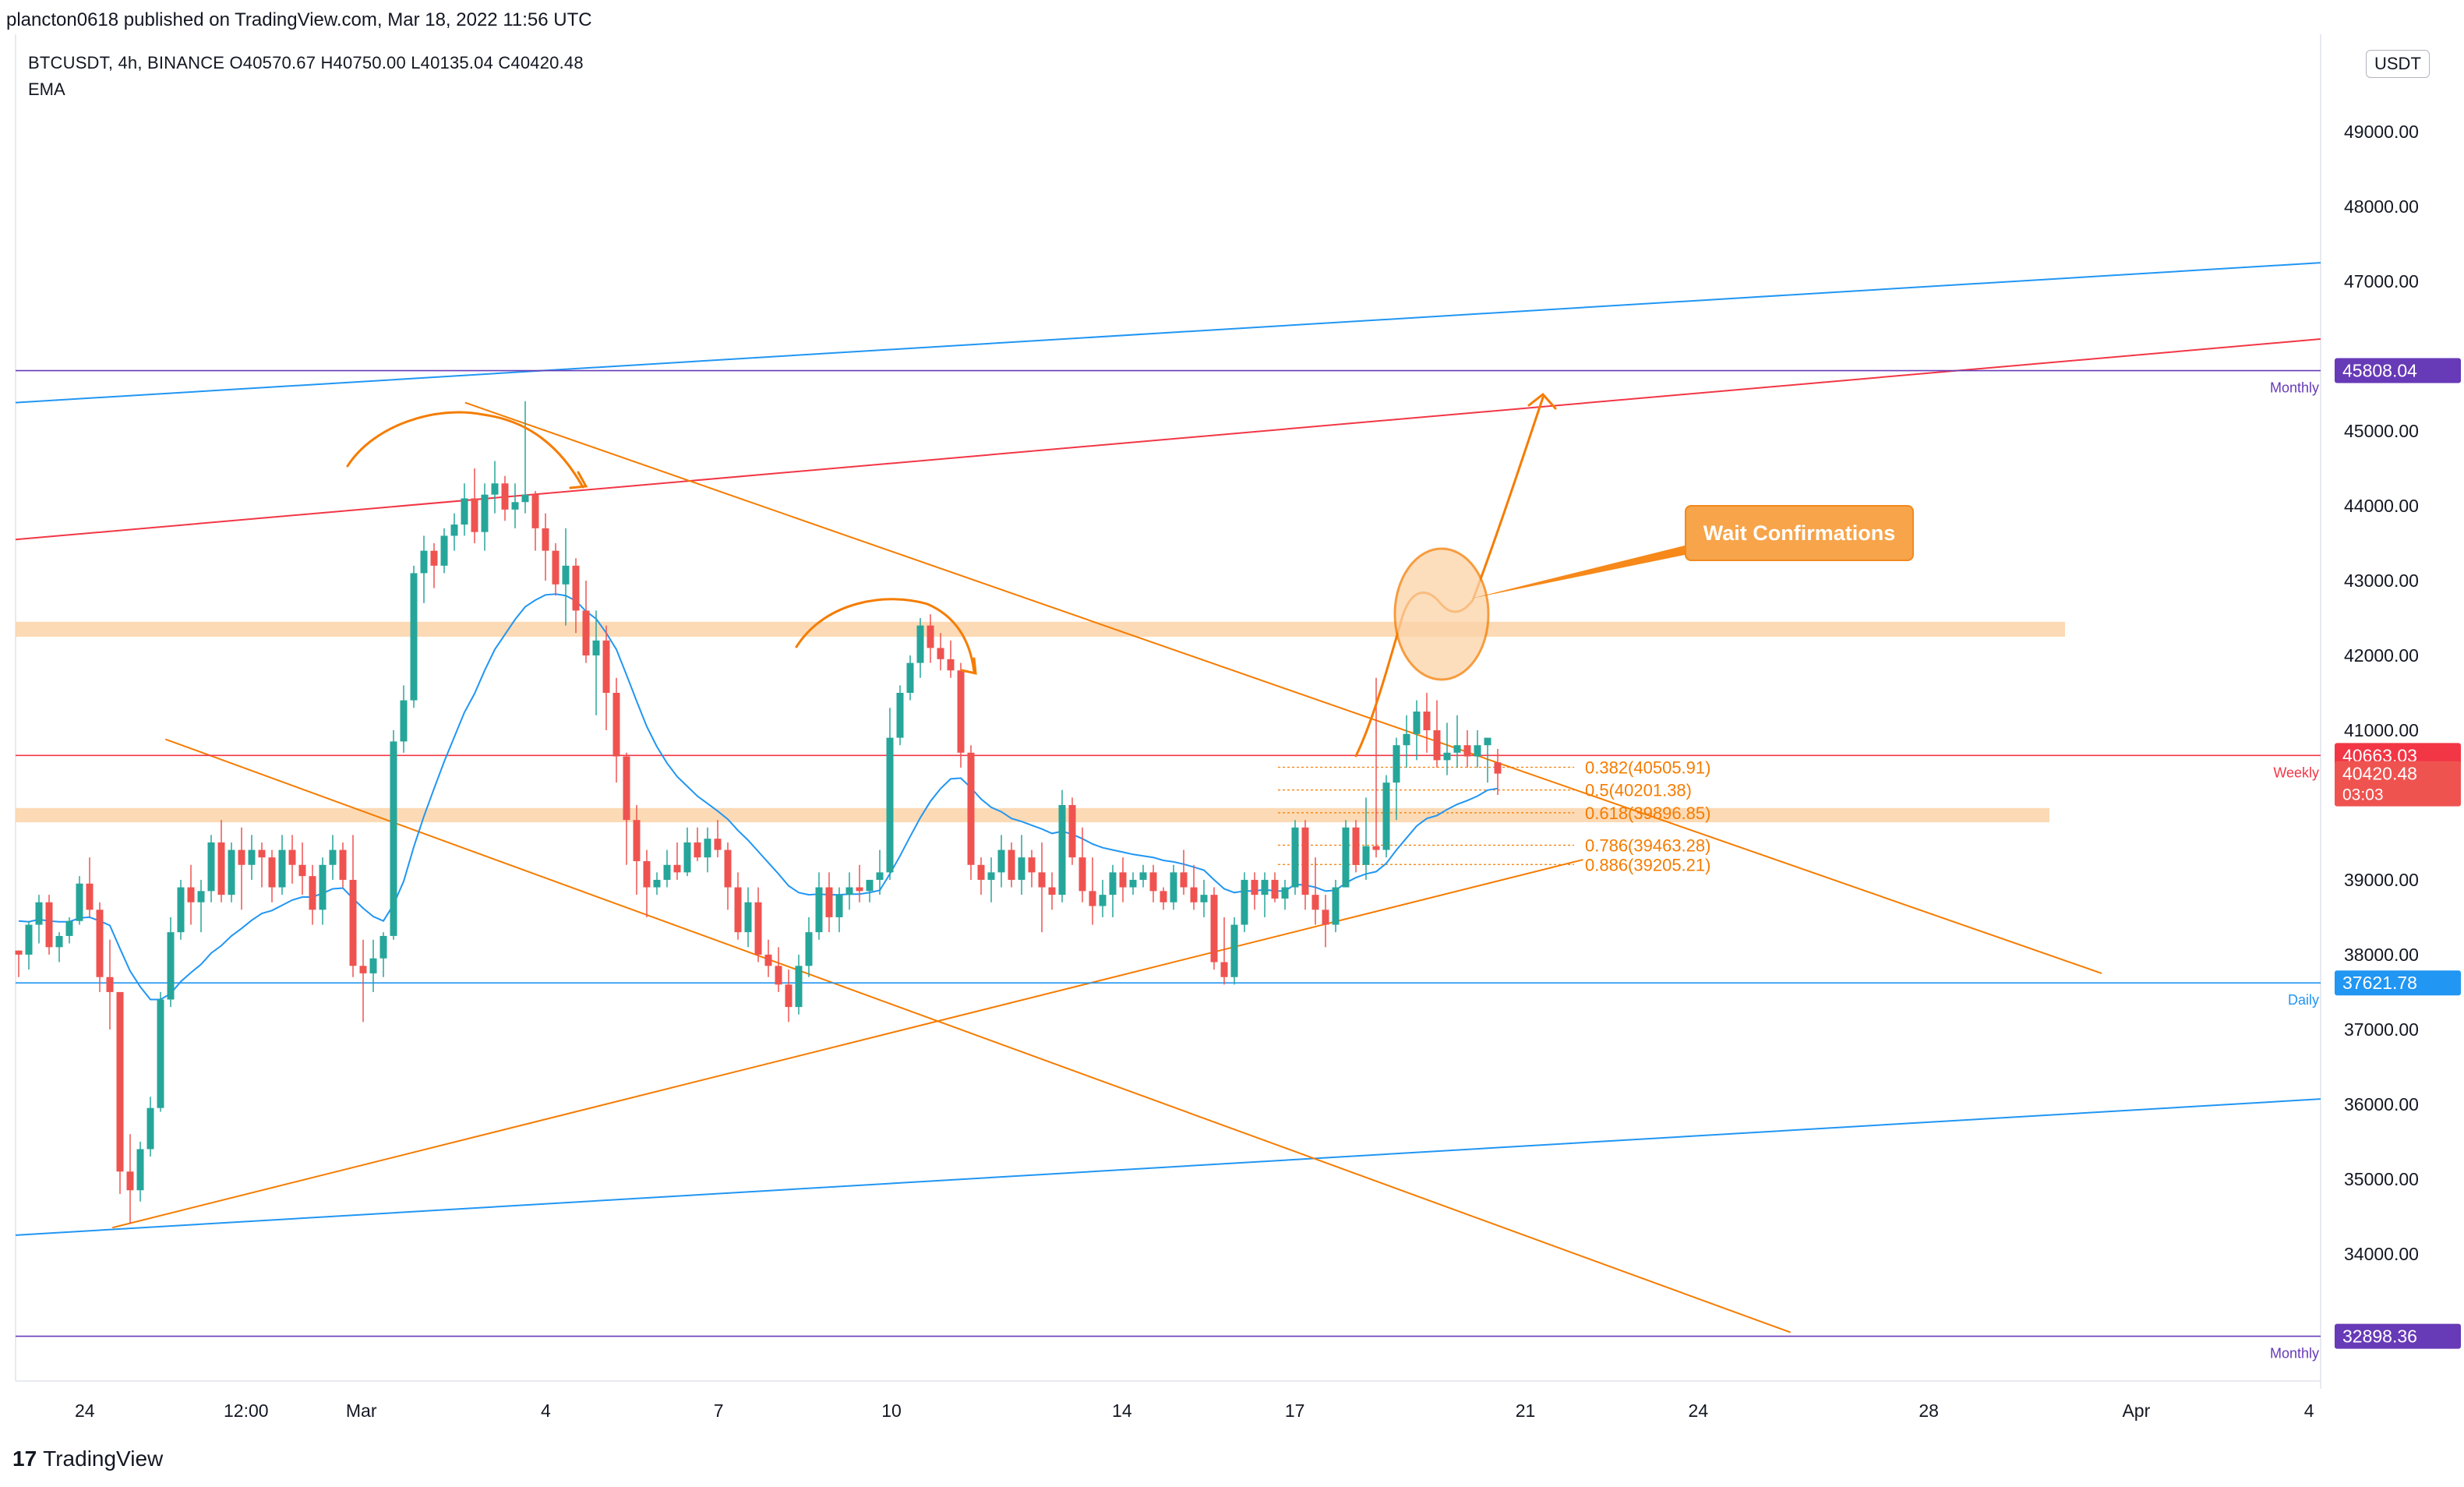 The image size is (2464, 1487). What do you see at coordinates (2398, 64) in the screenshot?
I see `currency-button: USDT` at bounding box center [2398, 64].